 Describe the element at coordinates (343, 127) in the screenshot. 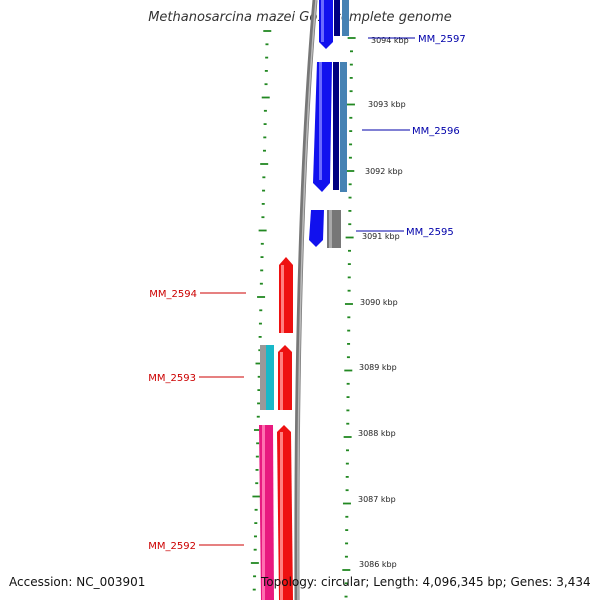

I see `feature-steelblue-mid` at that location.